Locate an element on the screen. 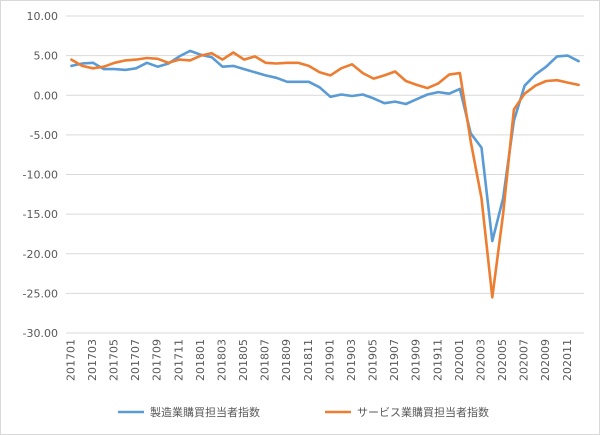  x-tick-label: 202009 is located at coordinates (545, 360).